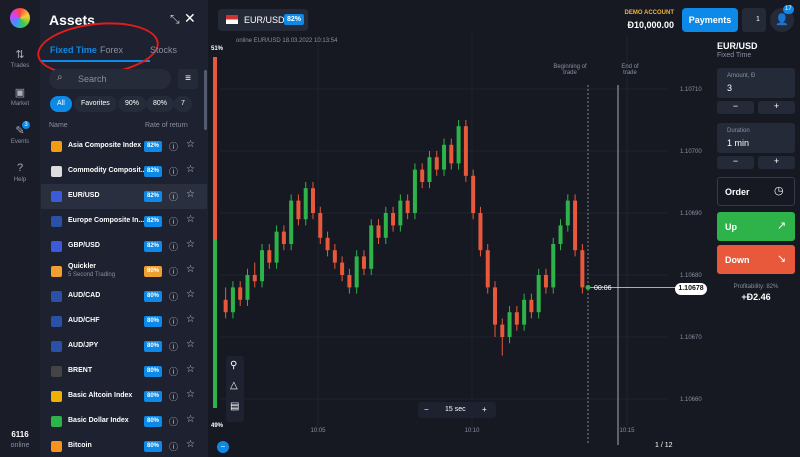  What do you see at coordinates (756, 226) in the screenshot?
I see `up-button: Up ↗` at bounding box center [756, 226].